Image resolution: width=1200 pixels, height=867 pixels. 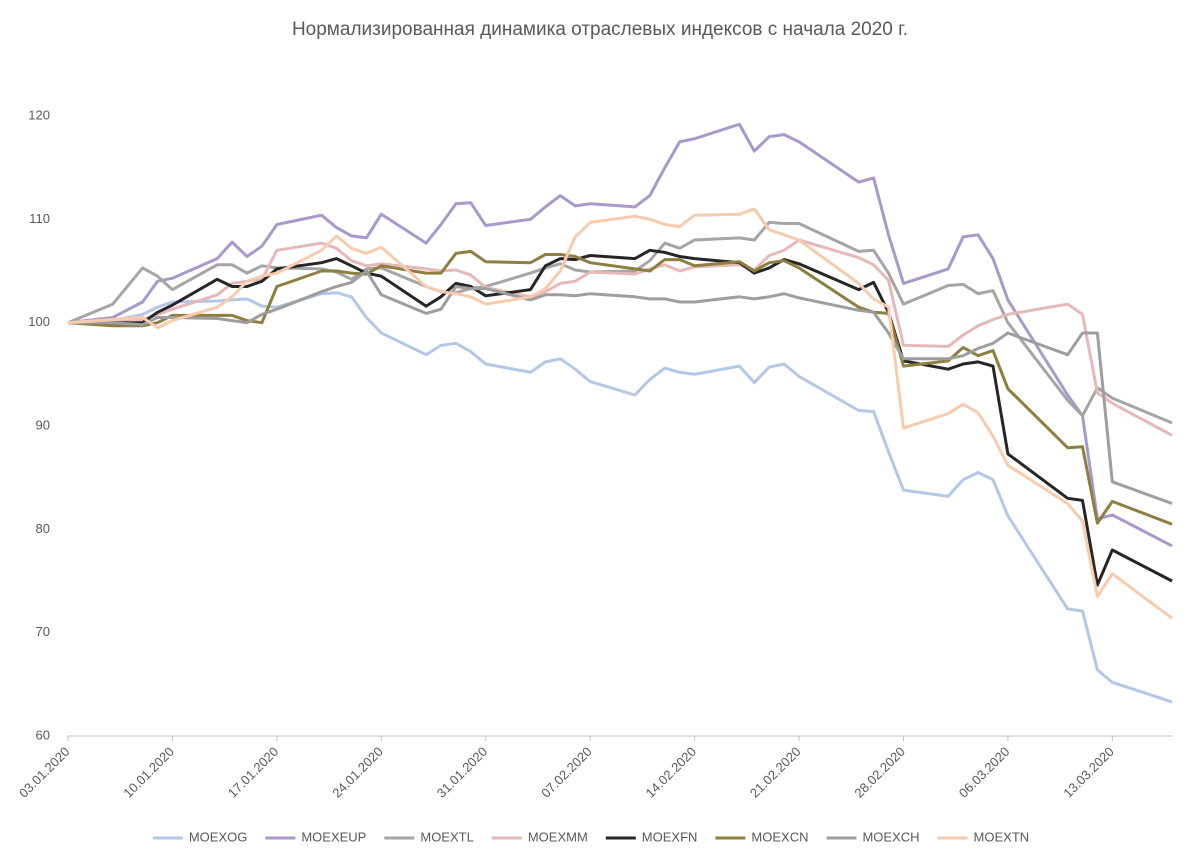 What do you see at coordinates (39, 218) in the screenshot?
I see `y-tick-label: 110` at bounding box center [39, 218].